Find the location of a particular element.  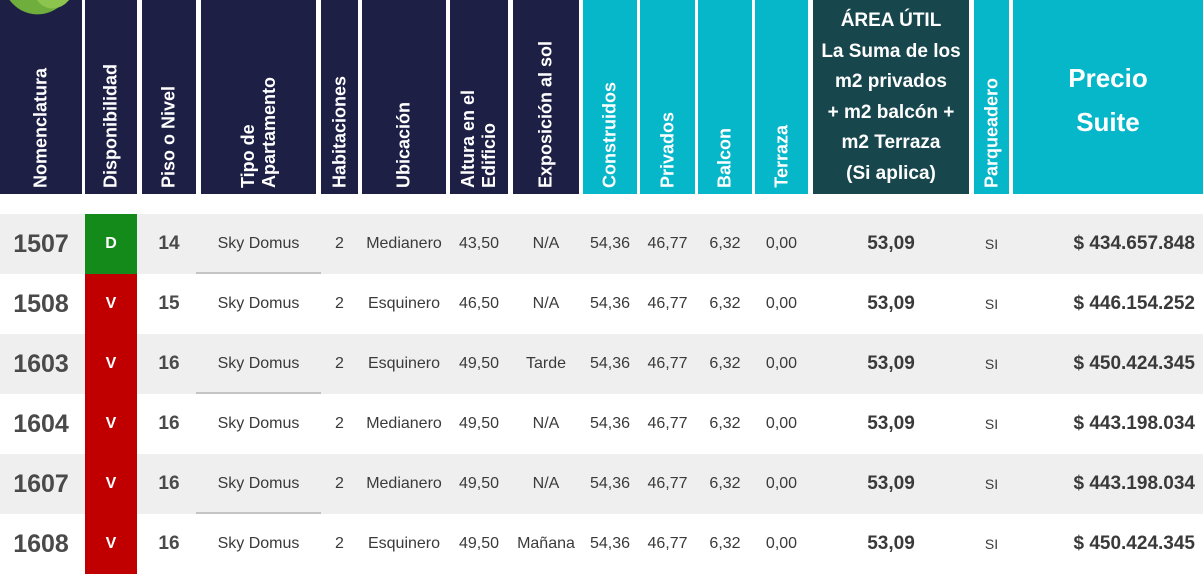

cell-nomenclatura: 1607 is located at coordinates (41, 483).